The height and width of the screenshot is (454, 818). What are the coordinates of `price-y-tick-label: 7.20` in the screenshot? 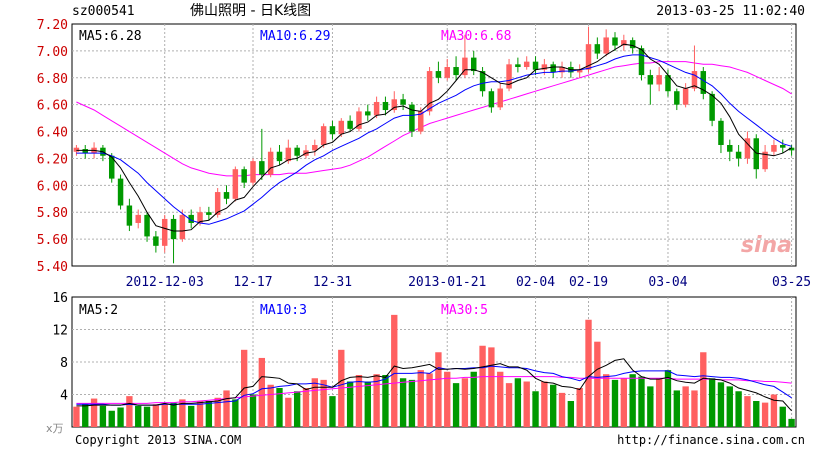 It's located at (52, 25).